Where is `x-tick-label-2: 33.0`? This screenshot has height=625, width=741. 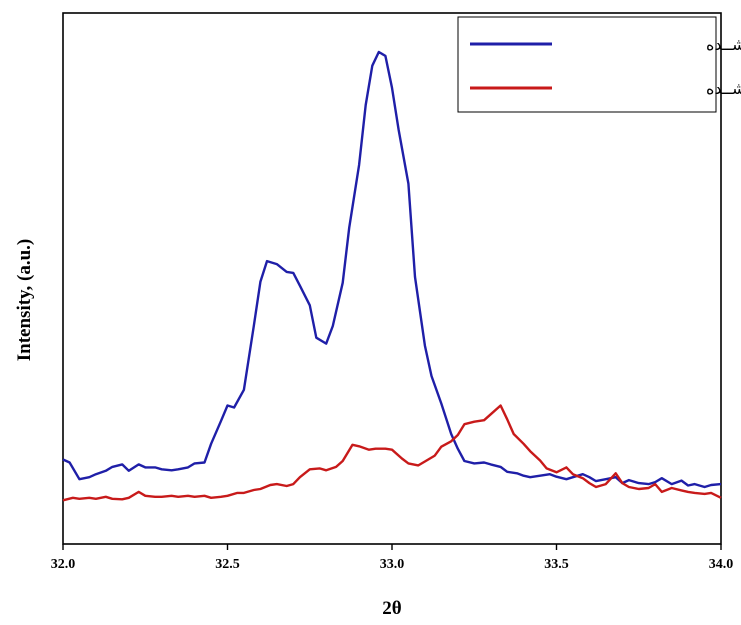 x-tick-label-2: 33.0 is located at coordinates (392, 564).